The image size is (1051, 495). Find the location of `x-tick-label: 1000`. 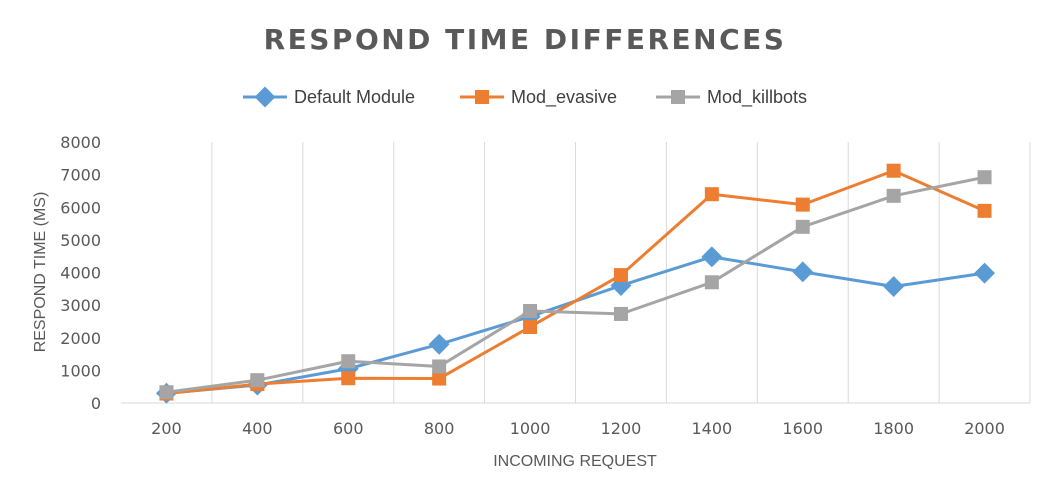

x-tick-label: 1000 is located at coordinates (530, 428).